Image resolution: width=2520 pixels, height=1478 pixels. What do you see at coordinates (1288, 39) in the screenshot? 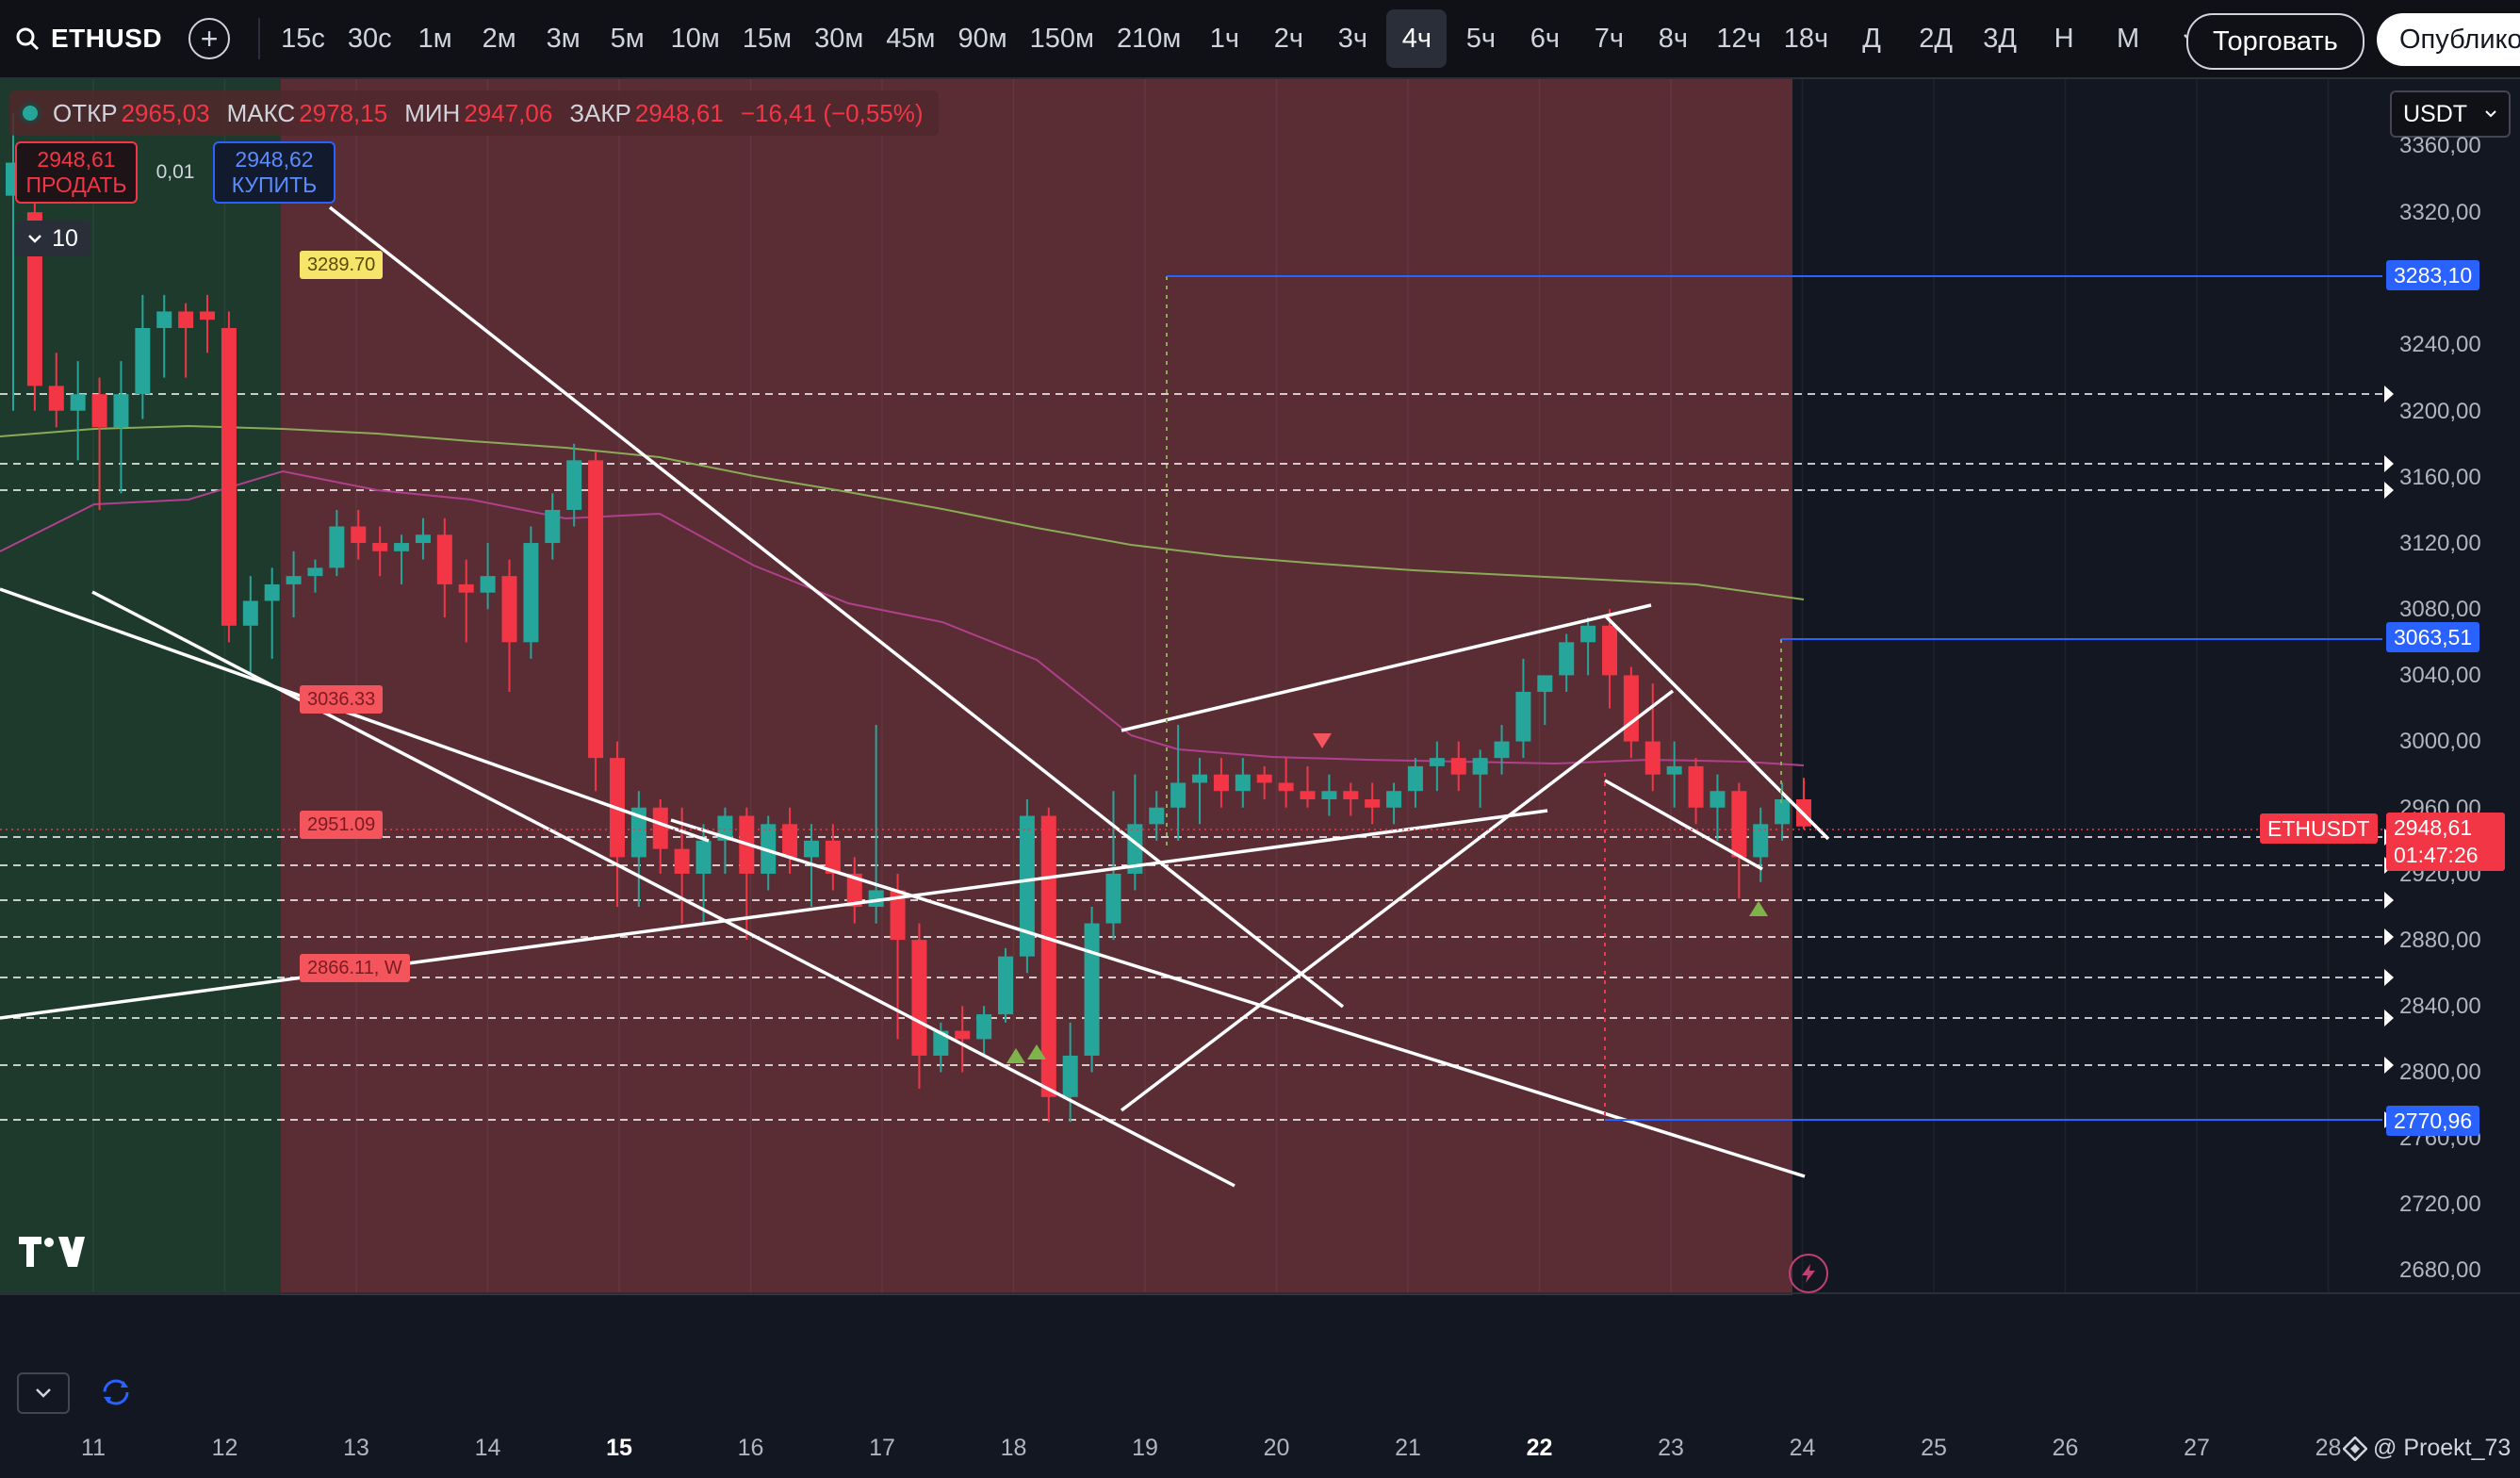
I see `timeframe-button: 2ч` at bounding box center [1288, 39].